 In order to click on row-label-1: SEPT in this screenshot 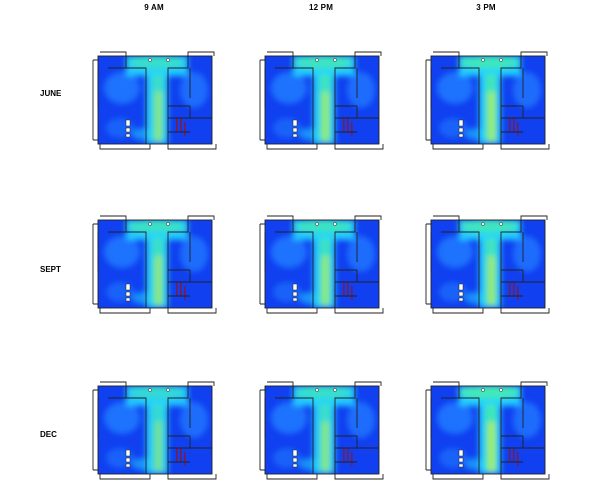, I will do `click(50, 269)`.